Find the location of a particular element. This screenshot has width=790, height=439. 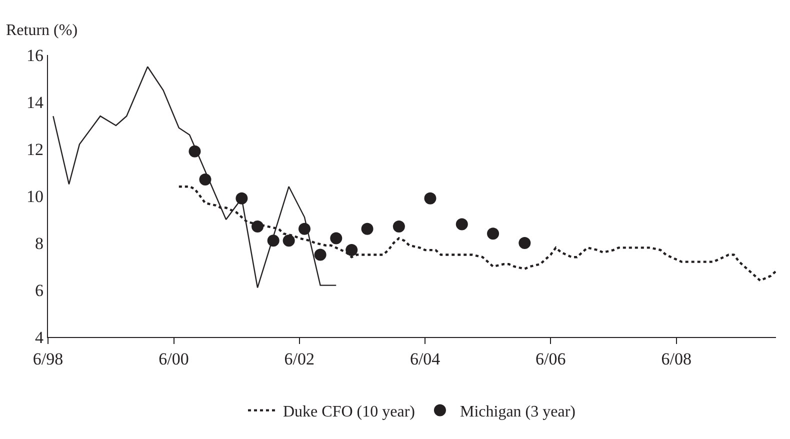

legend-label: Duke CFO (10 year) is located at coordinates (349, 412).